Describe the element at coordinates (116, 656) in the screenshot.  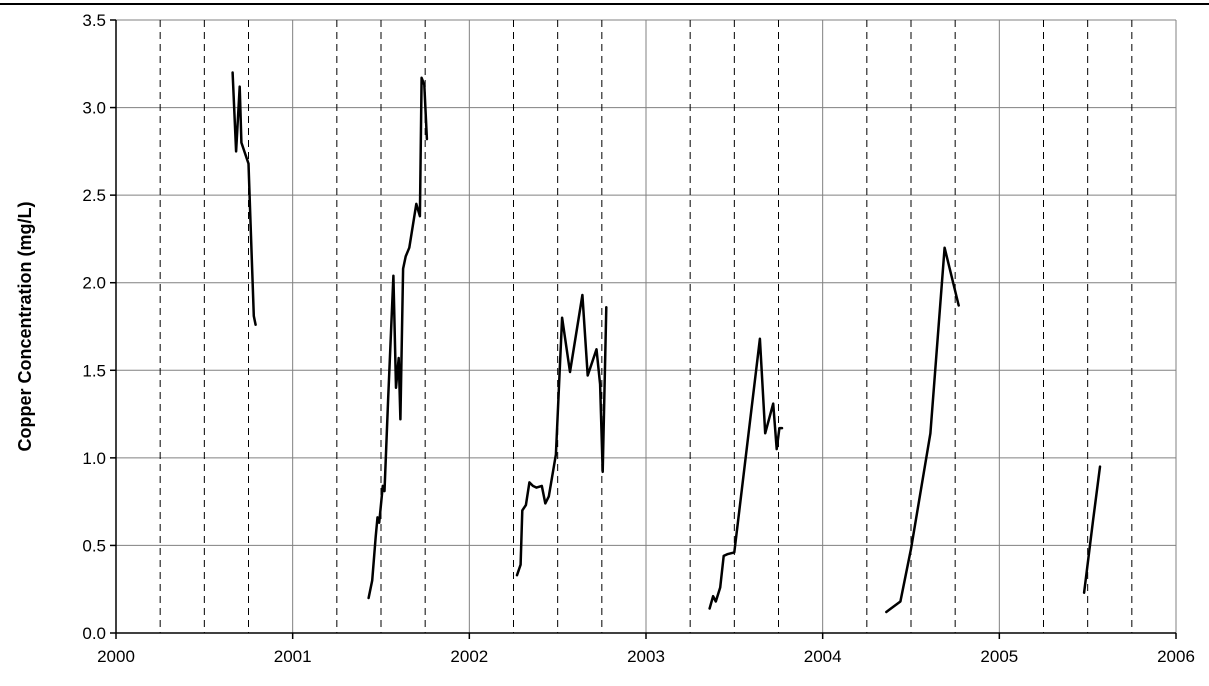
I see `x-tick-label: 2000` at that location.